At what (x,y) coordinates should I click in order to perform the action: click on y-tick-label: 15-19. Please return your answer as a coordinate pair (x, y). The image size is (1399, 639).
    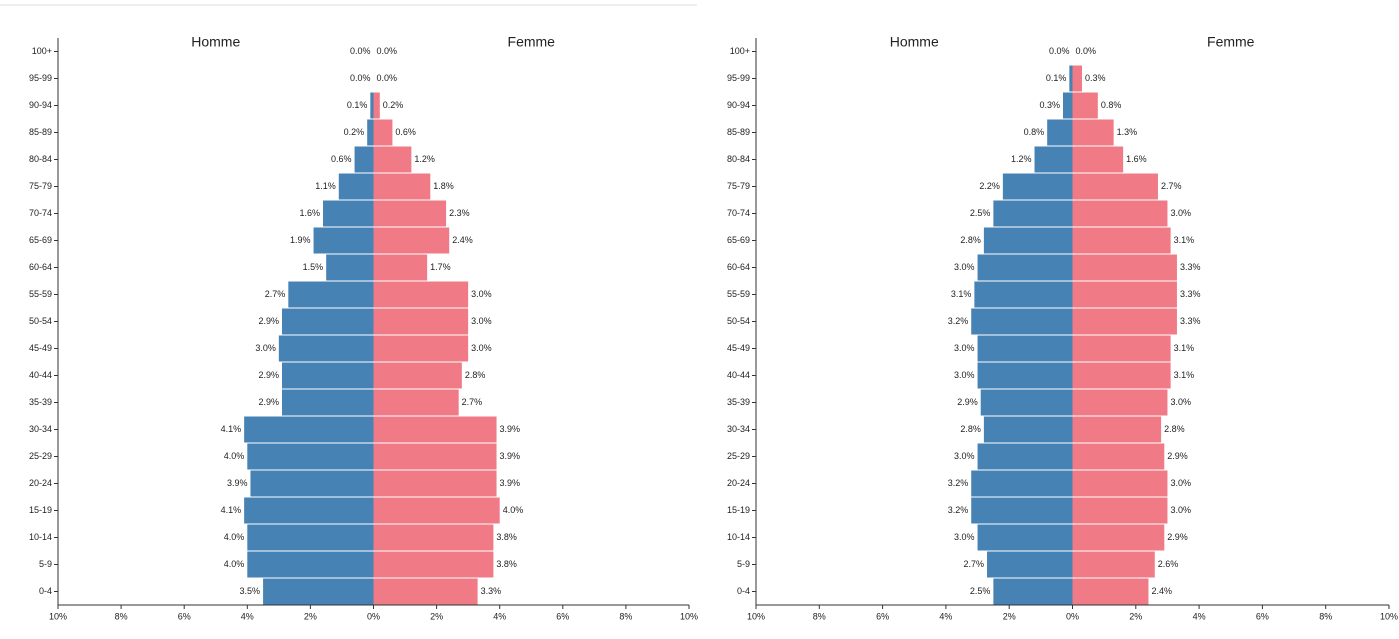
    Looking at the image, I should click on (738, 510).